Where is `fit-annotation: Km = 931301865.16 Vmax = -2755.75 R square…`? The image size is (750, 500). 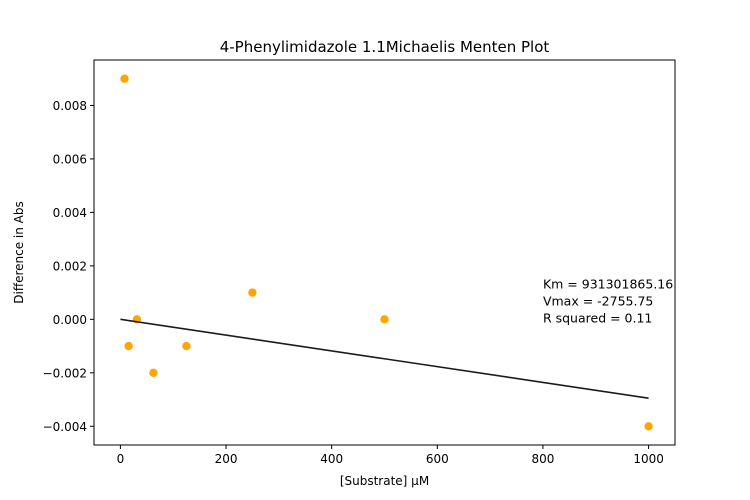
fit-annotation: Km = 931301865.16 Vmax = -2755.75 R square… is located at coordinates (608, 301).